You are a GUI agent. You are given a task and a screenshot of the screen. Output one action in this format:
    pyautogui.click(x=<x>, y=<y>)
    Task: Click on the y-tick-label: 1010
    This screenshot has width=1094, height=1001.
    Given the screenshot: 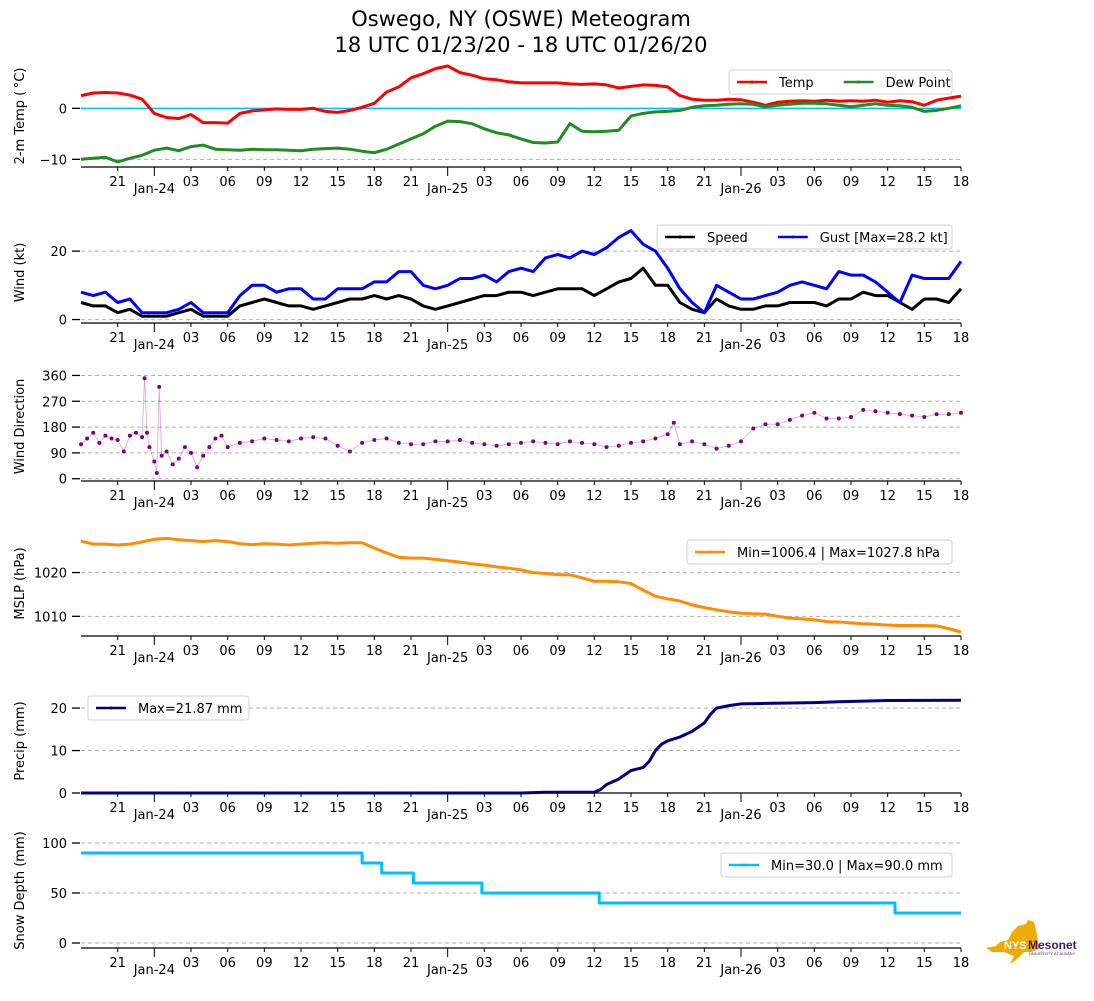 What is the action you would take?
    pyautogui.click(x=50, y=617)
    